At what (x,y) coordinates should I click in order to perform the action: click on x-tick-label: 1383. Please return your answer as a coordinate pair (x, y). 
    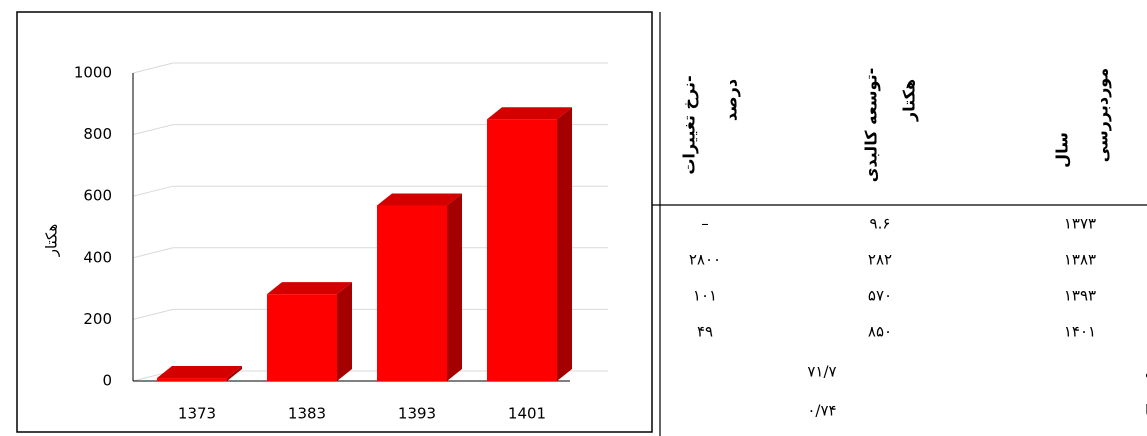
    Looking at the image, I should click on (307, 414).